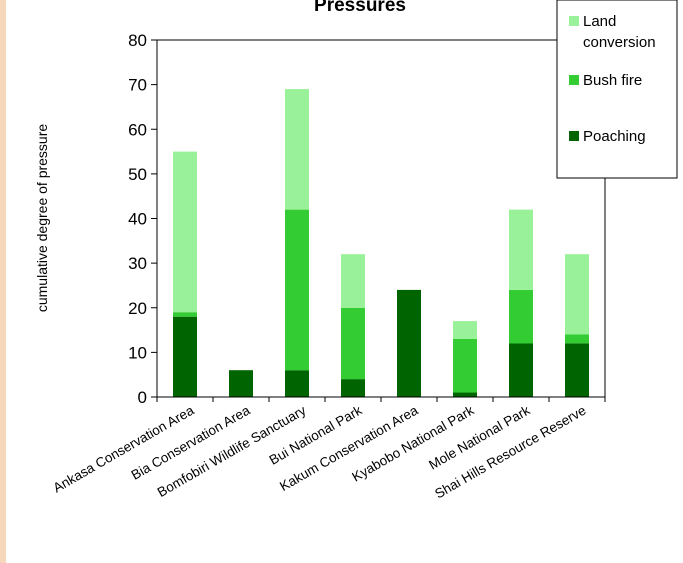 The image size is (683, 563). Describe the element at coordinates (185, 356) in the screenshot. I see `bar-poaching-ankasa-conservation-area` at that location.